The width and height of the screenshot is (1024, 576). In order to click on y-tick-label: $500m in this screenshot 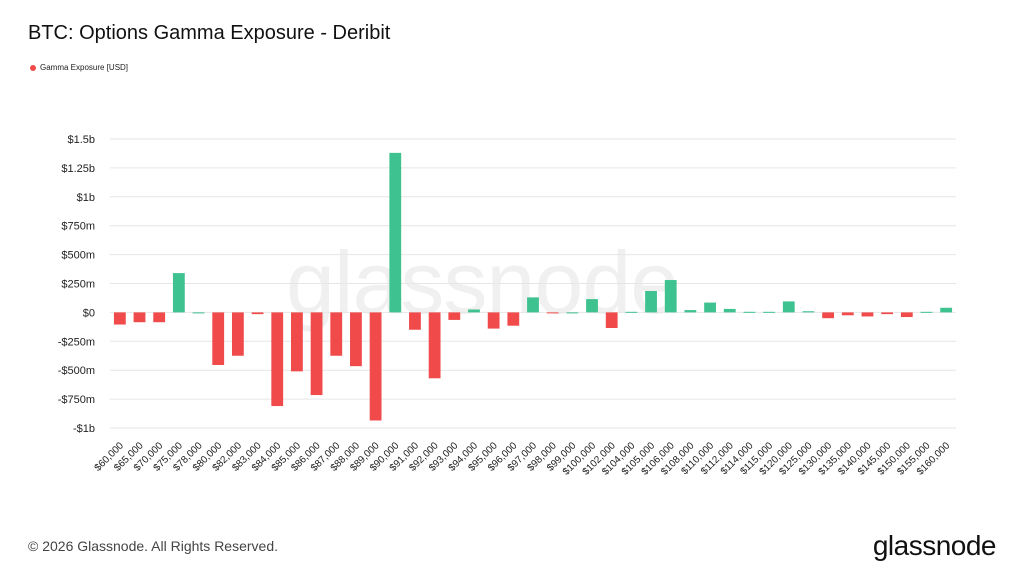, I will do `click(78, 256)`.